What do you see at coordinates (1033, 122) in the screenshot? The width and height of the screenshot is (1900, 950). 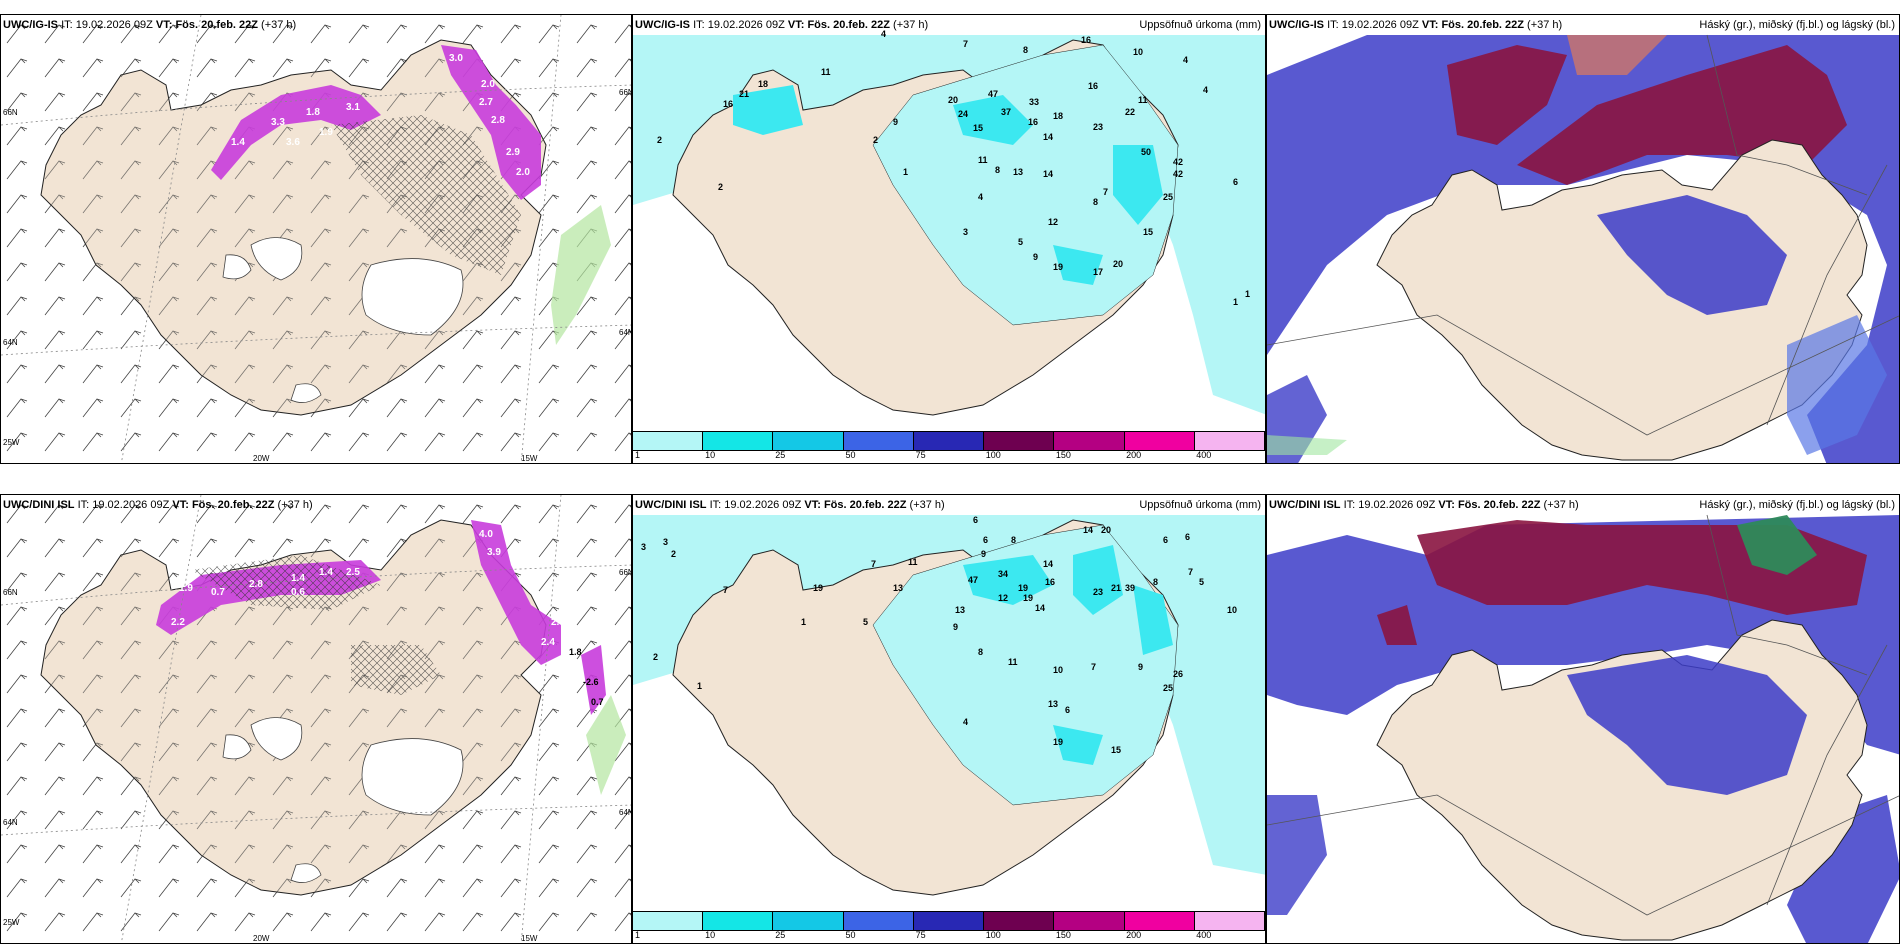 I see `precip-value: 16` at bounding box center [1033, 122].